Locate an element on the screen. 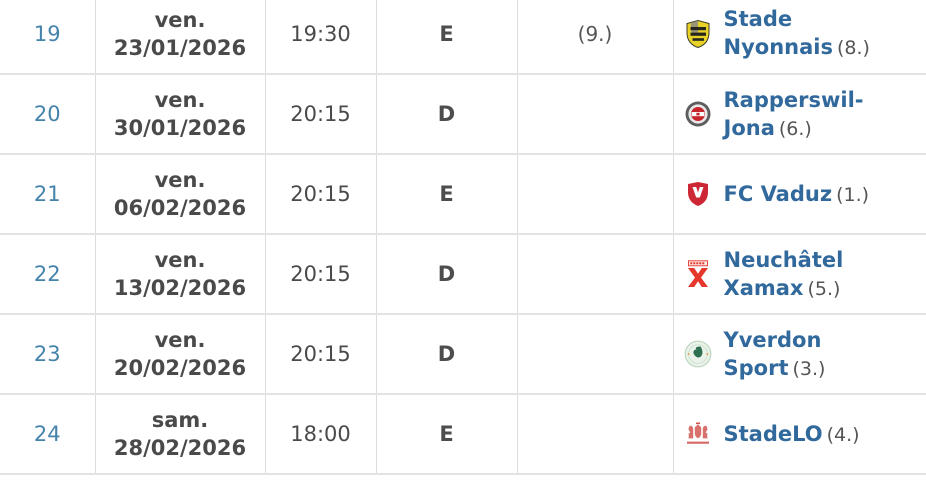 The width and height of the screenshot is (926, 484). round-cell: 19 is located at coordinates (48, 37).